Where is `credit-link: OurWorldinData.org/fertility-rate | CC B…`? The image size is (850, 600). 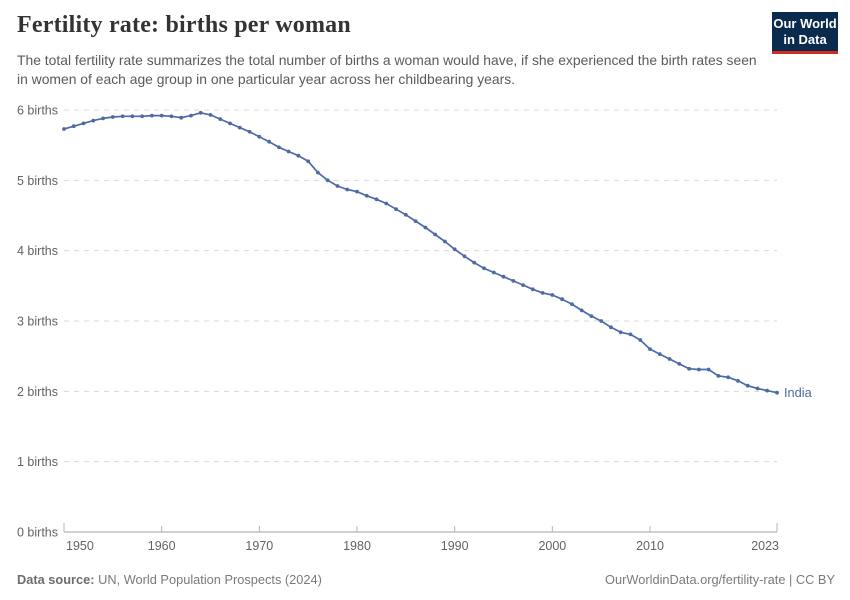 credit-link: OurWorldinData.org/fertility-rate | CC B… is located at coordinates (720, 579).